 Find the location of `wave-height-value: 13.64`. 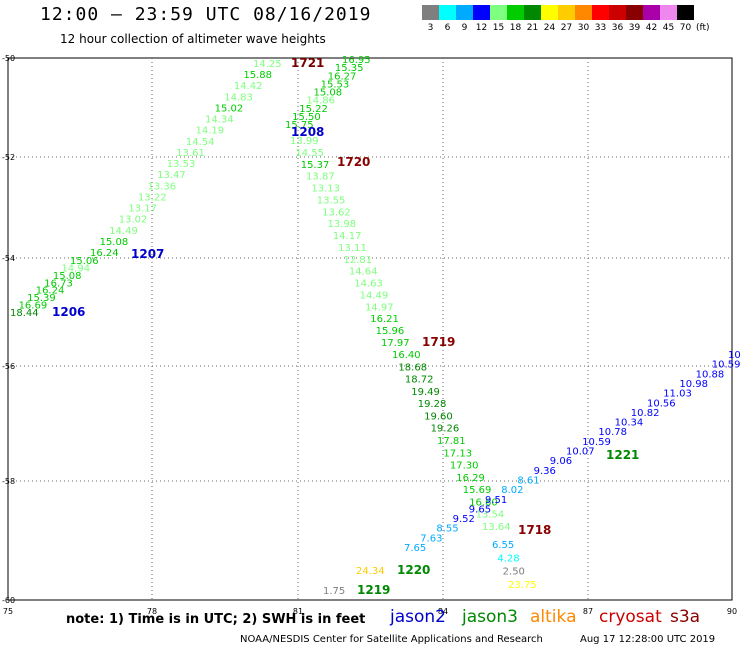

wave-height-value: 13.64 is located at coordinates (496, 527).